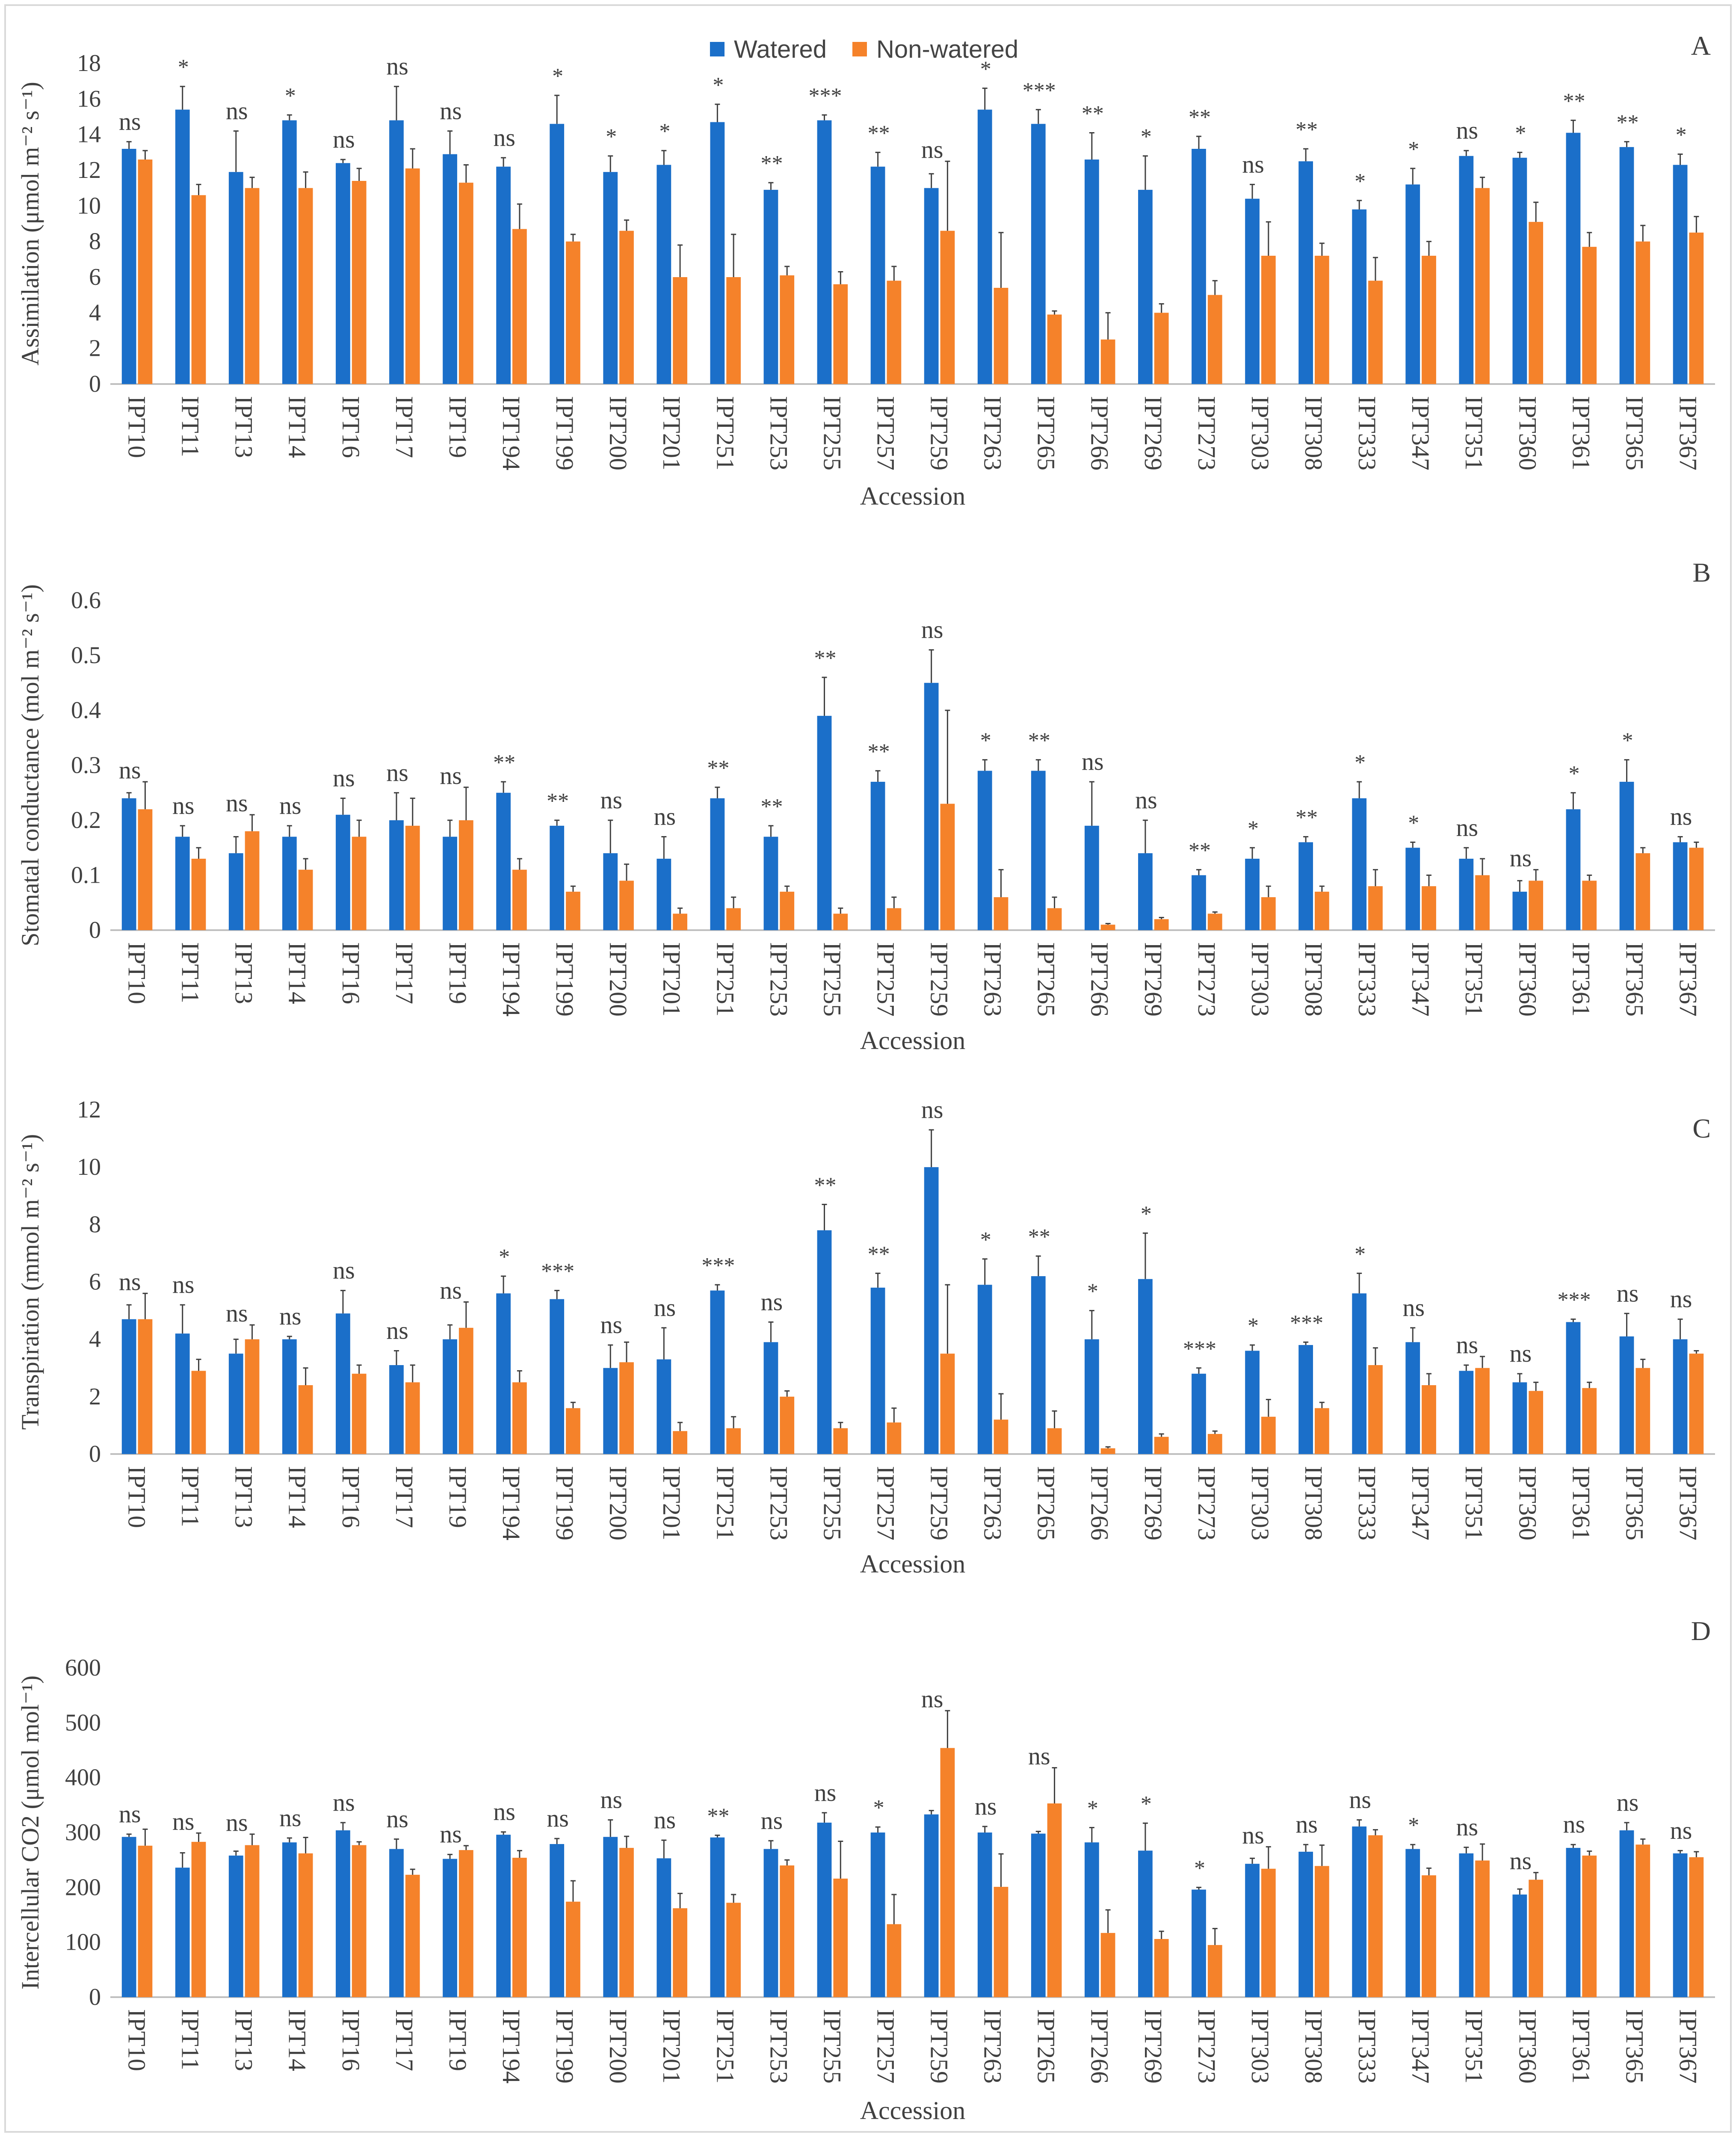  I want to click on x-tick-label: IPT347, so click(1420, 433).